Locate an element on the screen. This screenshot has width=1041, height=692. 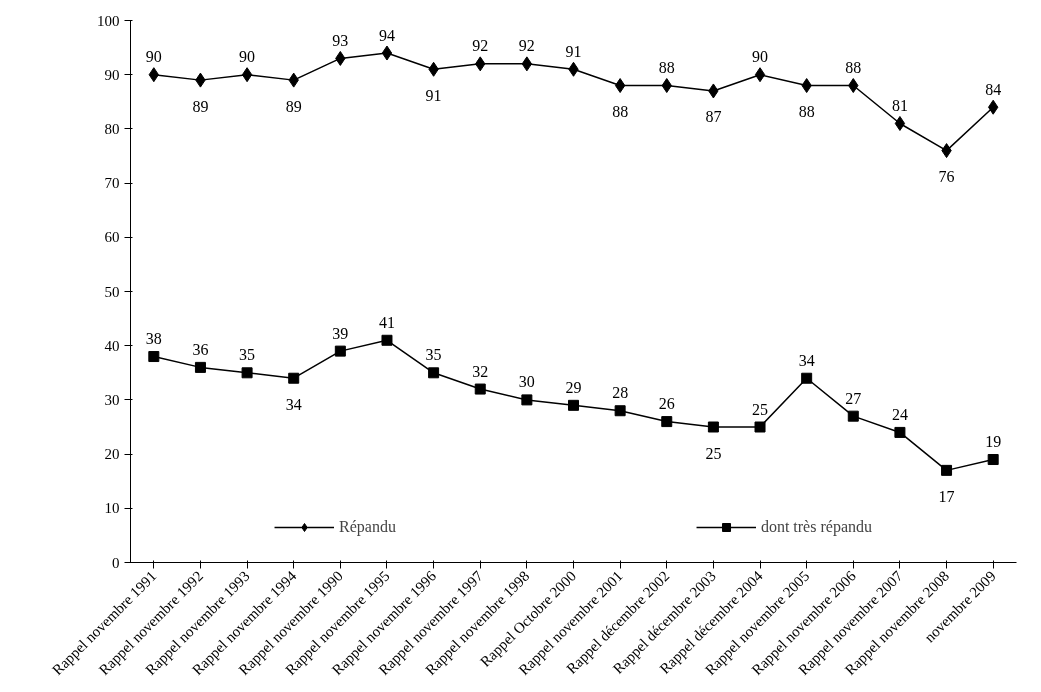
data-label: 32 is located at coordinates (480, 371).